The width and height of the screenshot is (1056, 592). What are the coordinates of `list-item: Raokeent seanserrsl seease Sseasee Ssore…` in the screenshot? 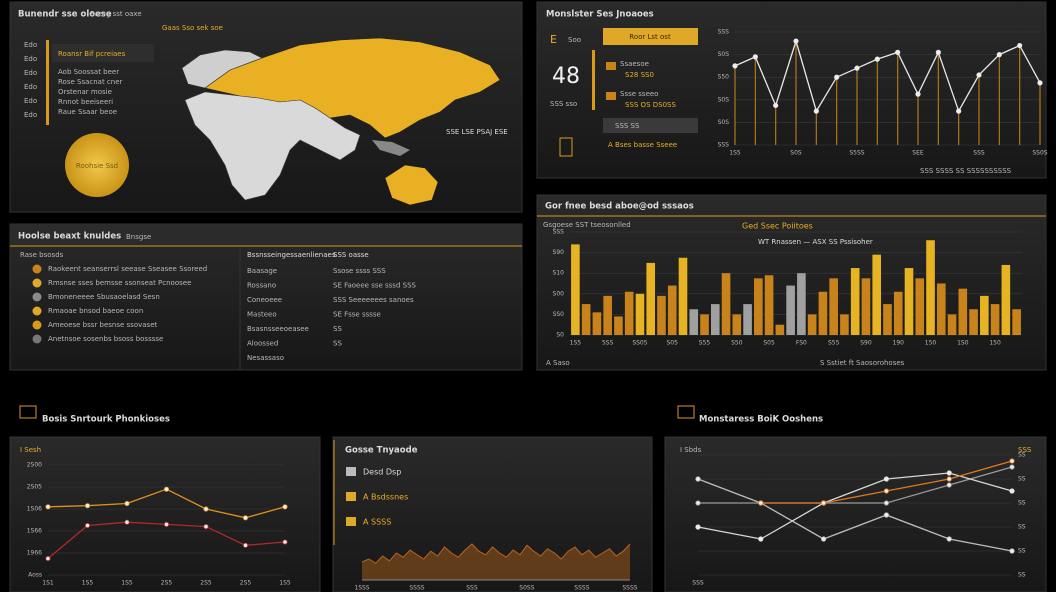 It's located at (127, 269).